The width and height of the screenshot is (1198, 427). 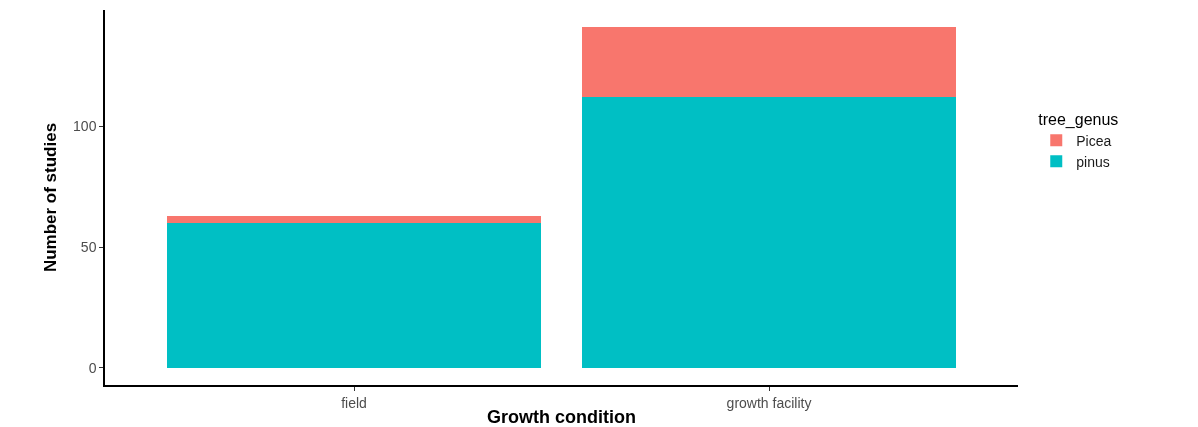 I want to click on y-tick-label: 50, so click(x=88, y=246).